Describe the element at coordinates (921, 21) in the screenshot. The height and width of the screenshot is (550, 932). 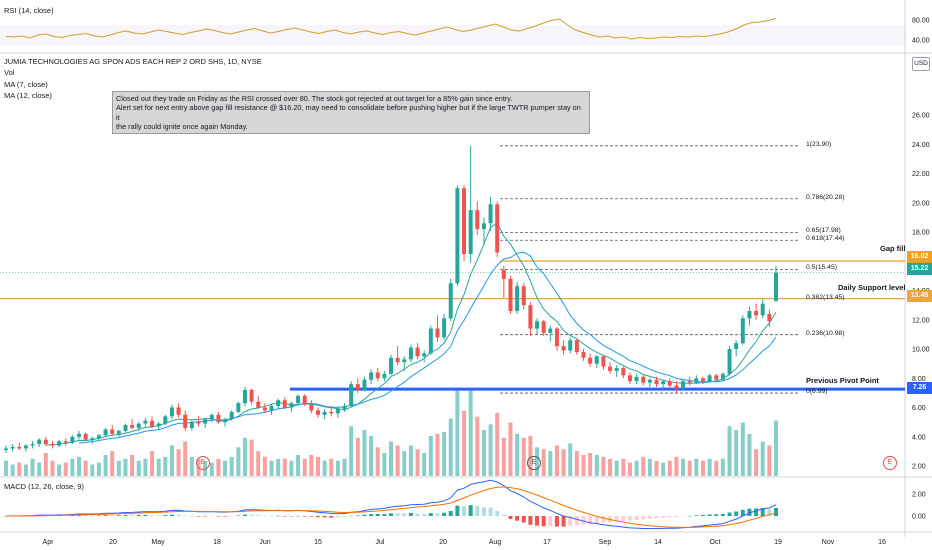
I see `rsi-tick-label: 80.00` at that location.